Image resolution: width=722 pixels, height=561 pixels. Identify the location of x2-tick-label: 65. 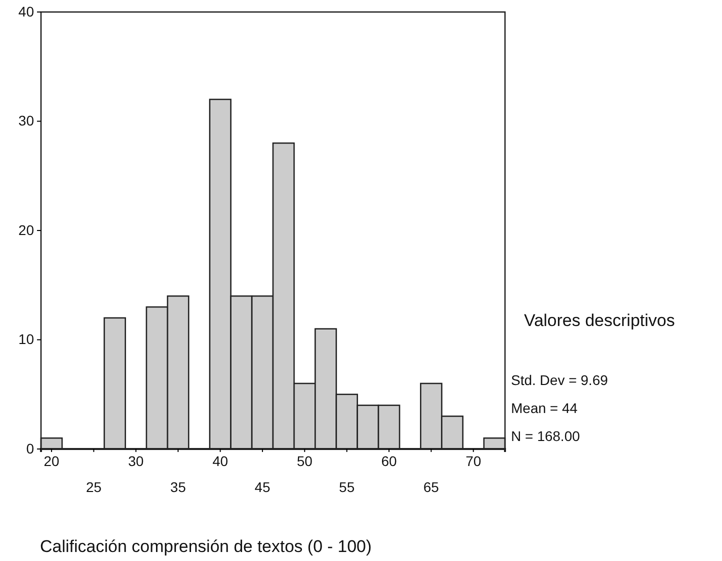
(431, 486).